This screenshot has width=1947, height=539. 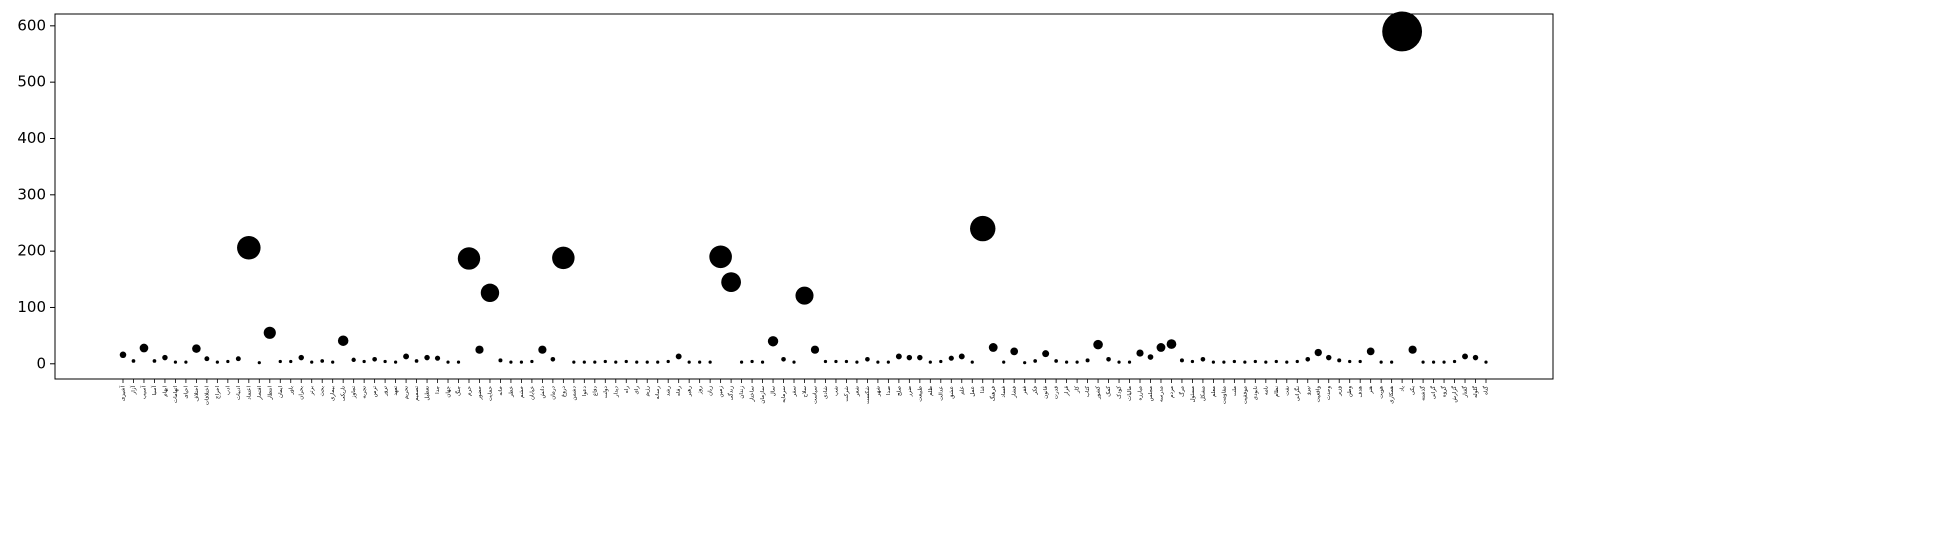 What do you see at coordinates (742, 392) in the screenshot?
I see `x-tick-label: زندان` at bounding box center [742, 392].